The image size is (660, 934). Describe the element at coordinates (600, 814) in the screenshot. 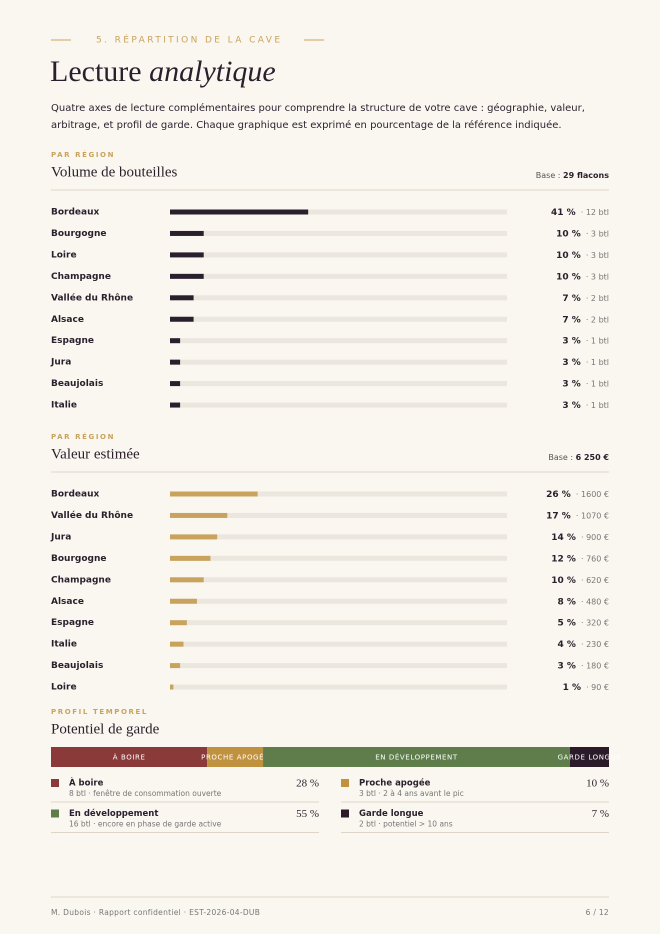

I see `legend-value: 7 %` at that location.